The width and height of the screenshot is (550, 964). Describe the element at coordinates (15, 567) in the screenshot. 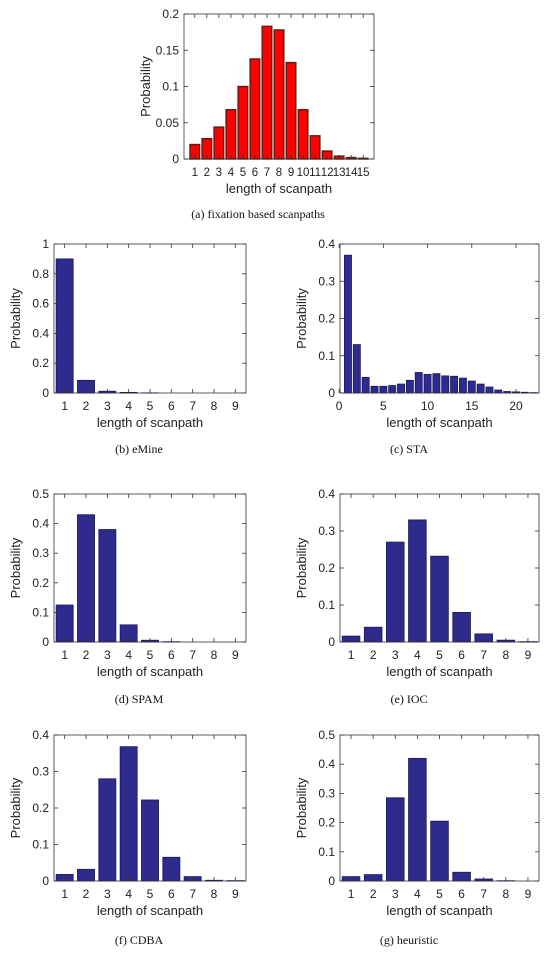

I see `yaxis-label-d: Probability` at that location.